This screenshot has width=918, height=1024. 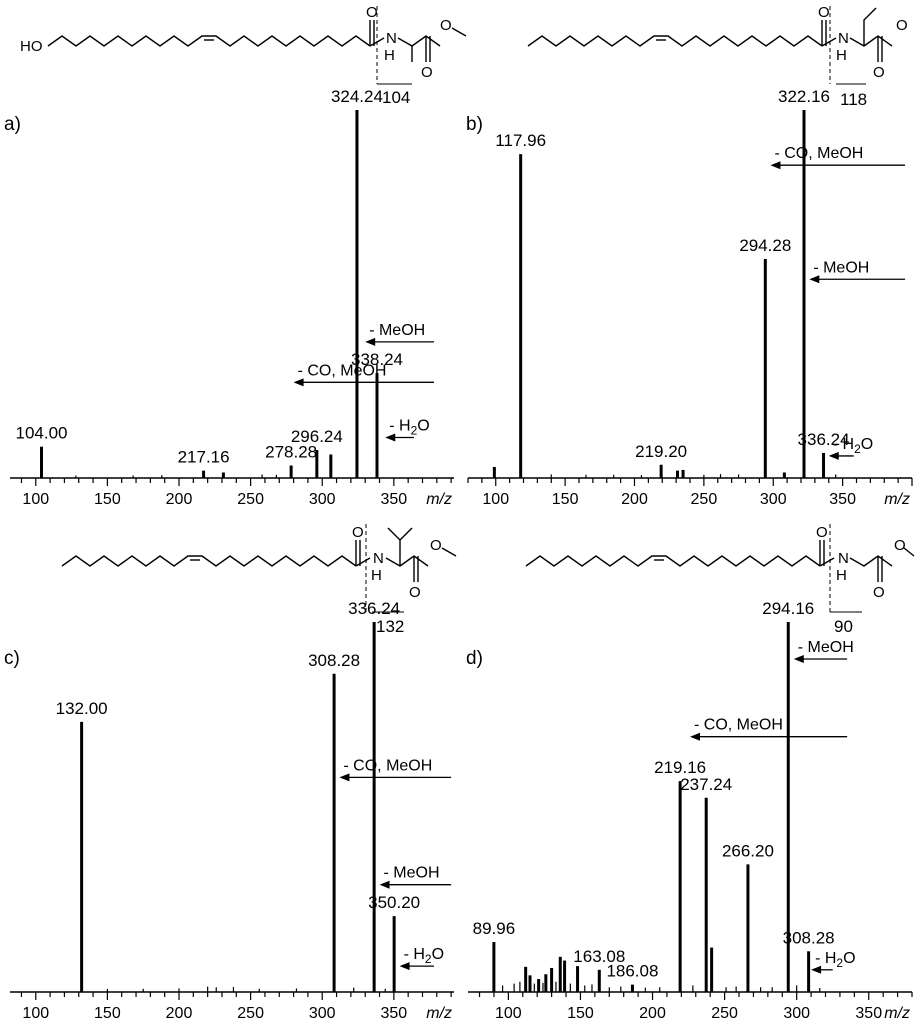 I want to click on fragment-label-b: 118, so click(x=853, y=99).